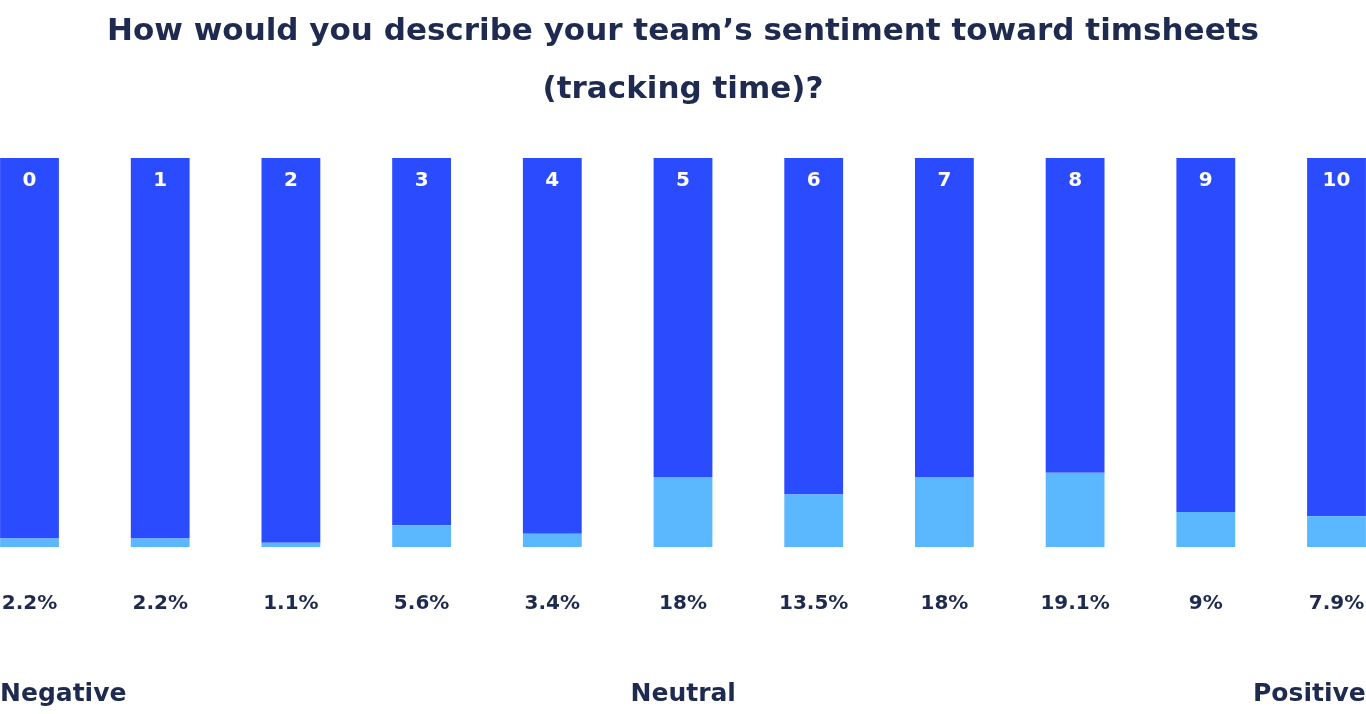  I want to click on text: Neutral, so click(683, 692).